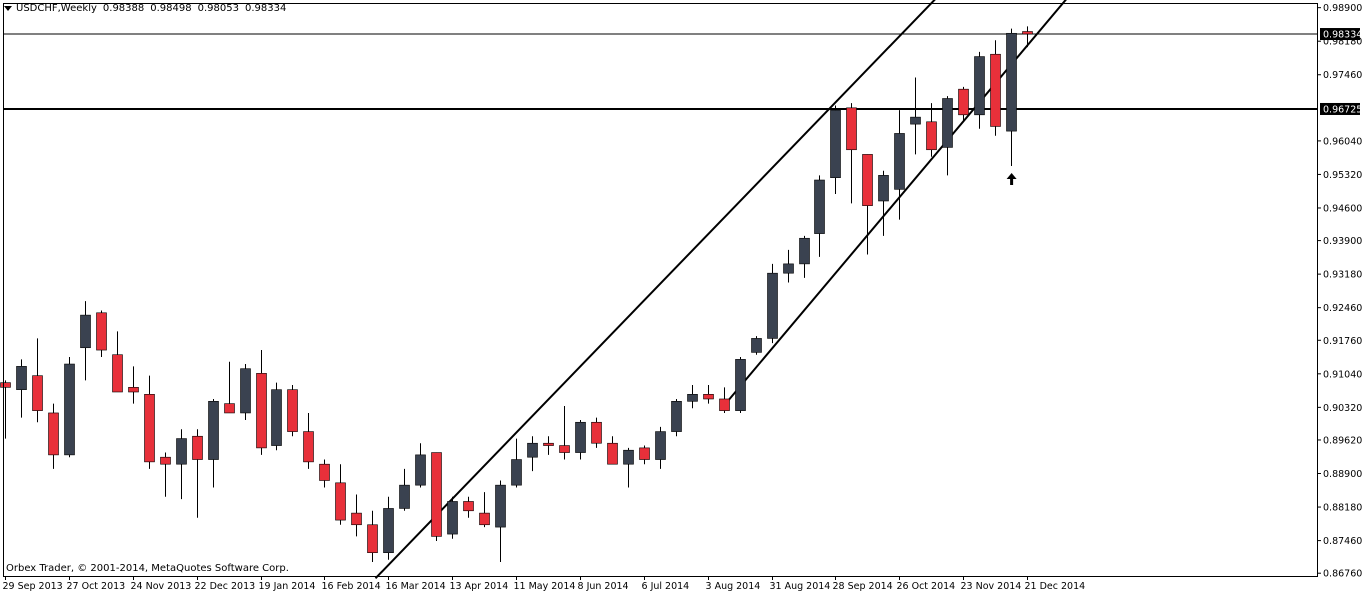  What do you see at coordinates (351, 586) in the screenshot?
I see `x-tick-label: 16 Feb 2014` at bounding box center [351, 586].